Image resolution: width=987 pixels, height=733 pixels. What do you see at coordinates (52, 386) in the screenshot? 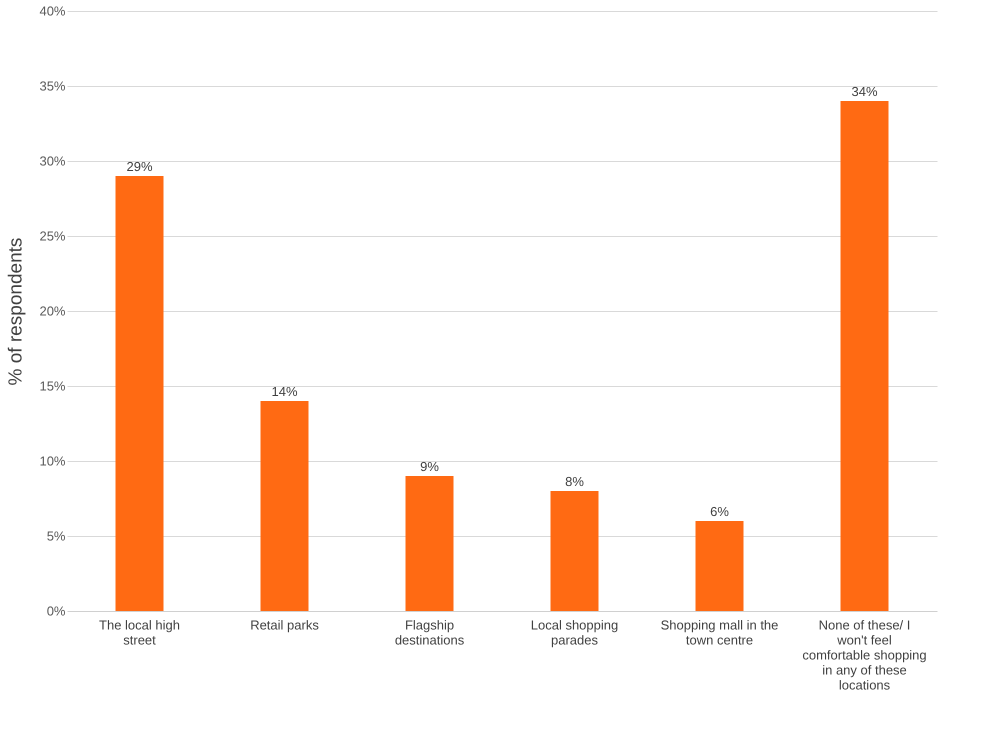
I see `y-tick-label: 15%` at bounding box center [52, 386].